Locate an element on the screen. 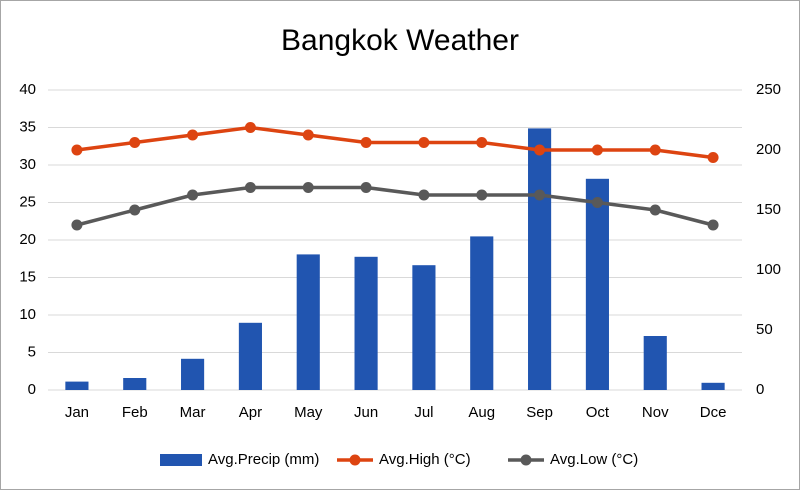  chart-title: Bangkok Weather is located at coordinates (400, 40).